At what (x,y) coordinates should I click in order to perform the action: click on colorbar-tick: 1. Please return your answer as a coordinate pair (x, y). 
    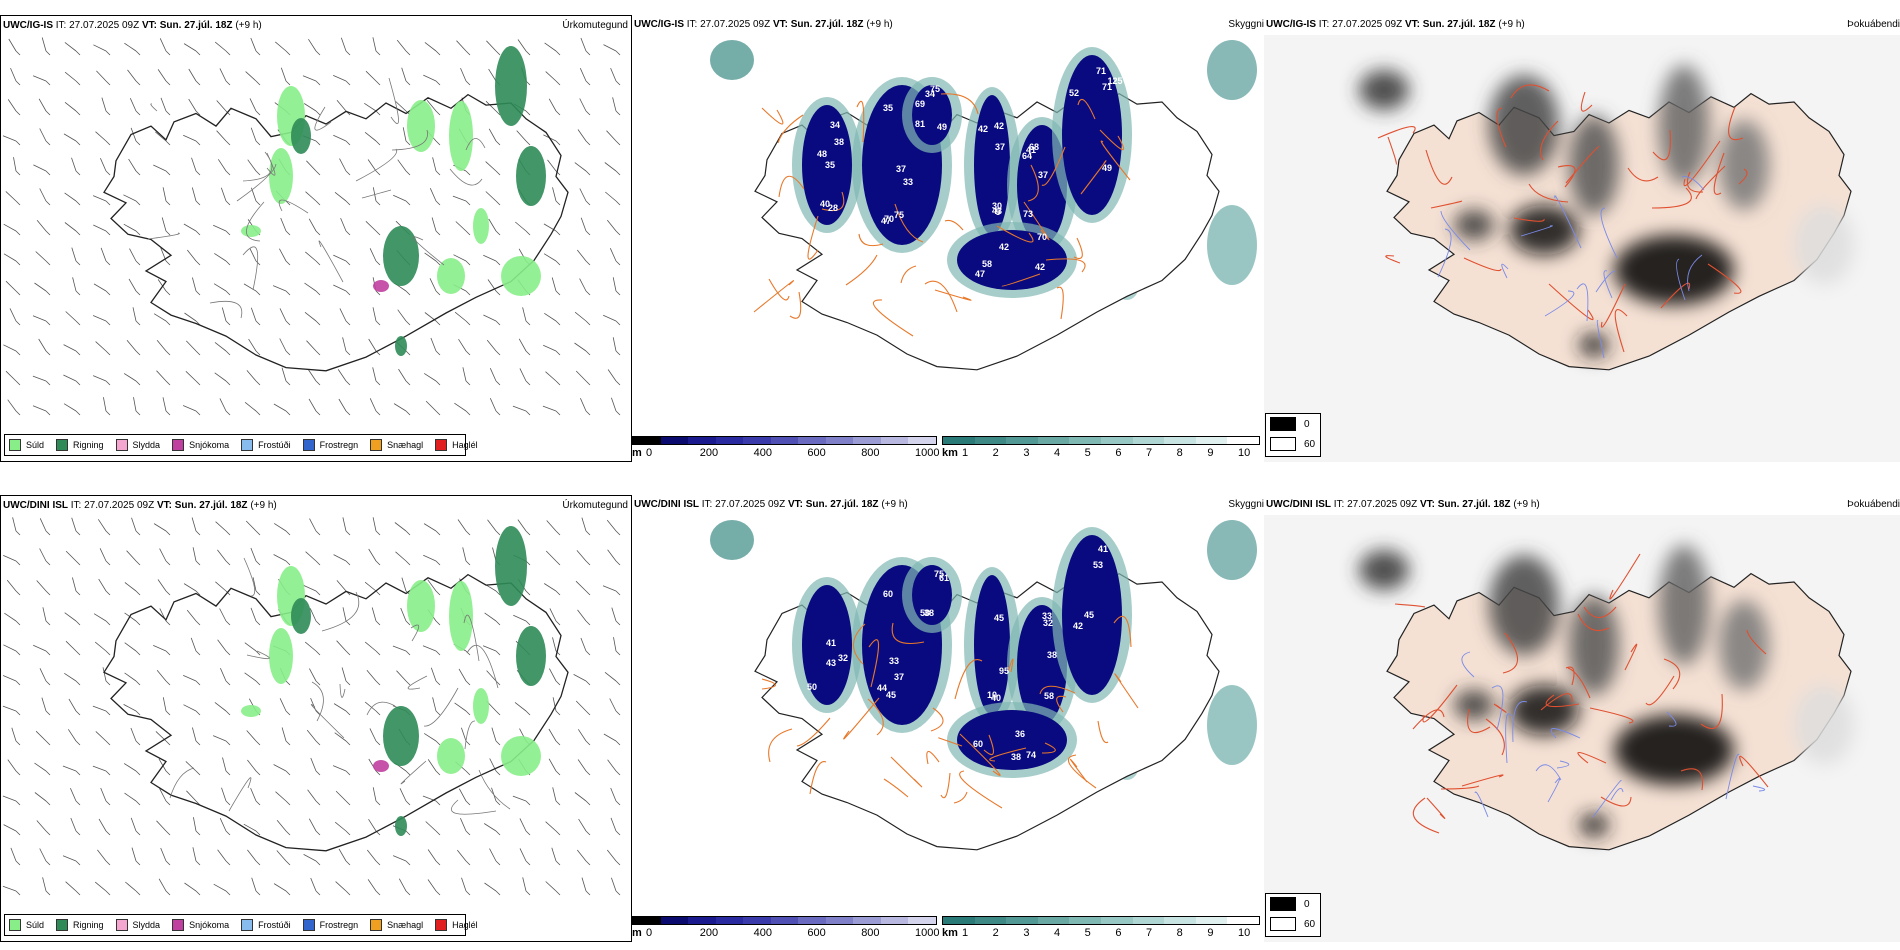
    Looking at the image, I should click on (965, 933).